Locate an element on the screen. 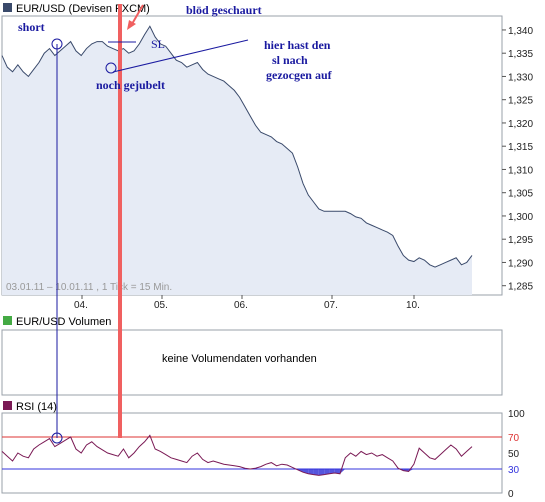  price-y-tick-label: 1,325 is located at coordinates (520, 101).